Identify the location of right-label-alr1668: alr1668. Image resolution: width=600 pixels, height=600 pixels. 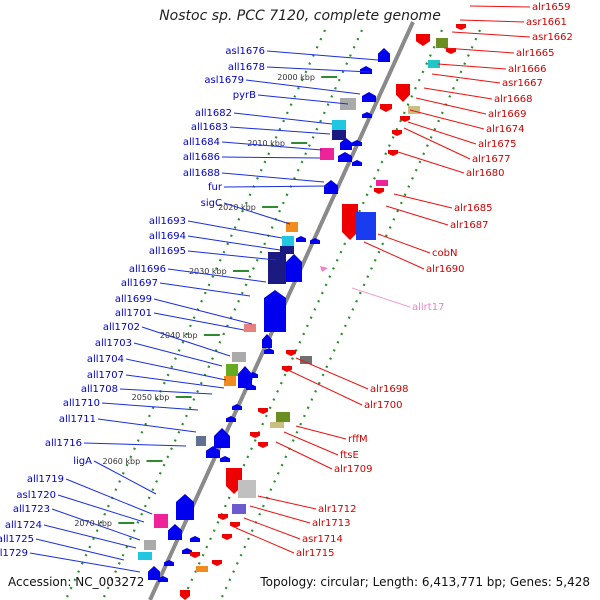
(513, 99).